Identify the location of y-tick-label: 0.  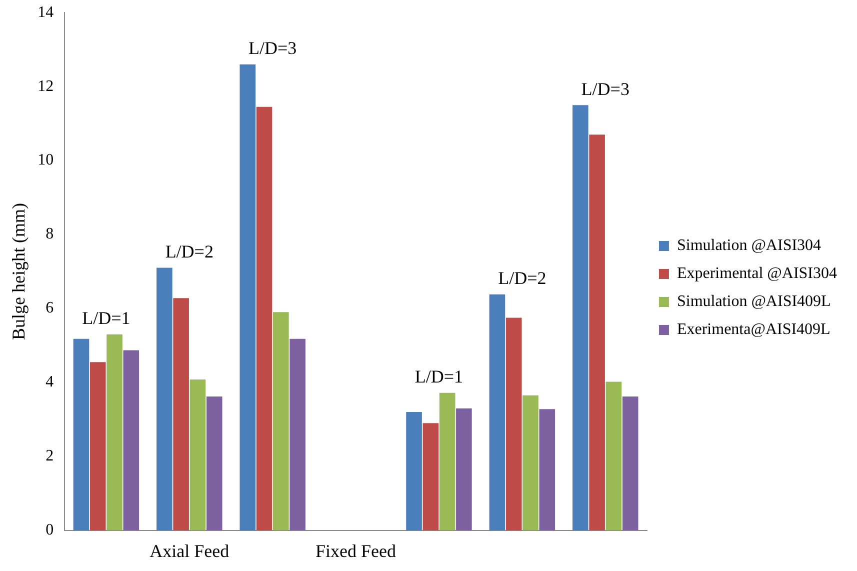
(50, 530).